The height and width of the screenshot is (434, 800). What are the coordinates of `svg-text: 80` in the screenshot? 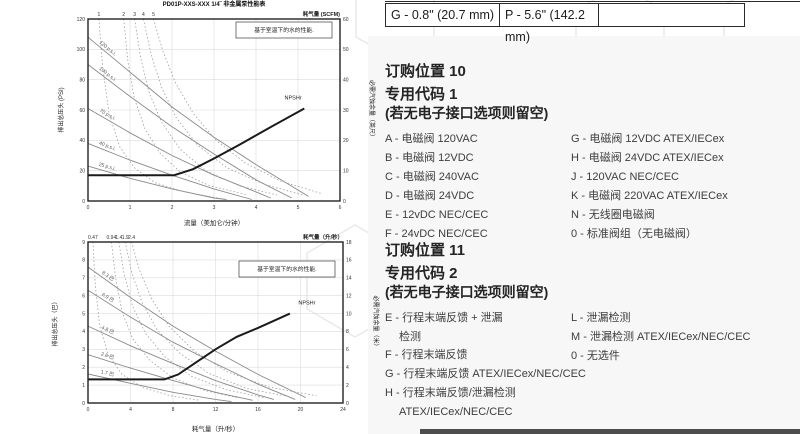 It's located at (82, 80).